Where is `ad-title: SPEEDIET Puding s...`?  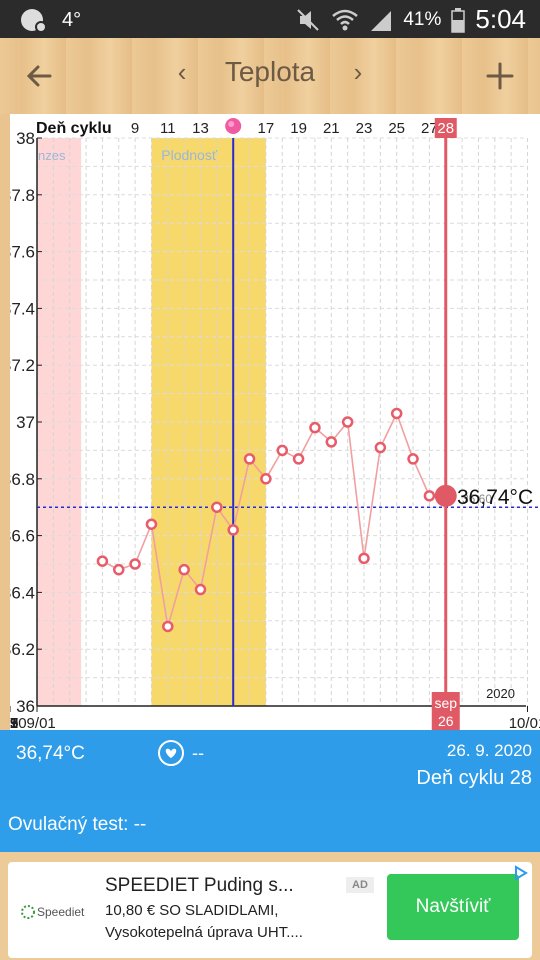 ad-title: SPEEDIET Puding s... is located at coordinates (199, 885).